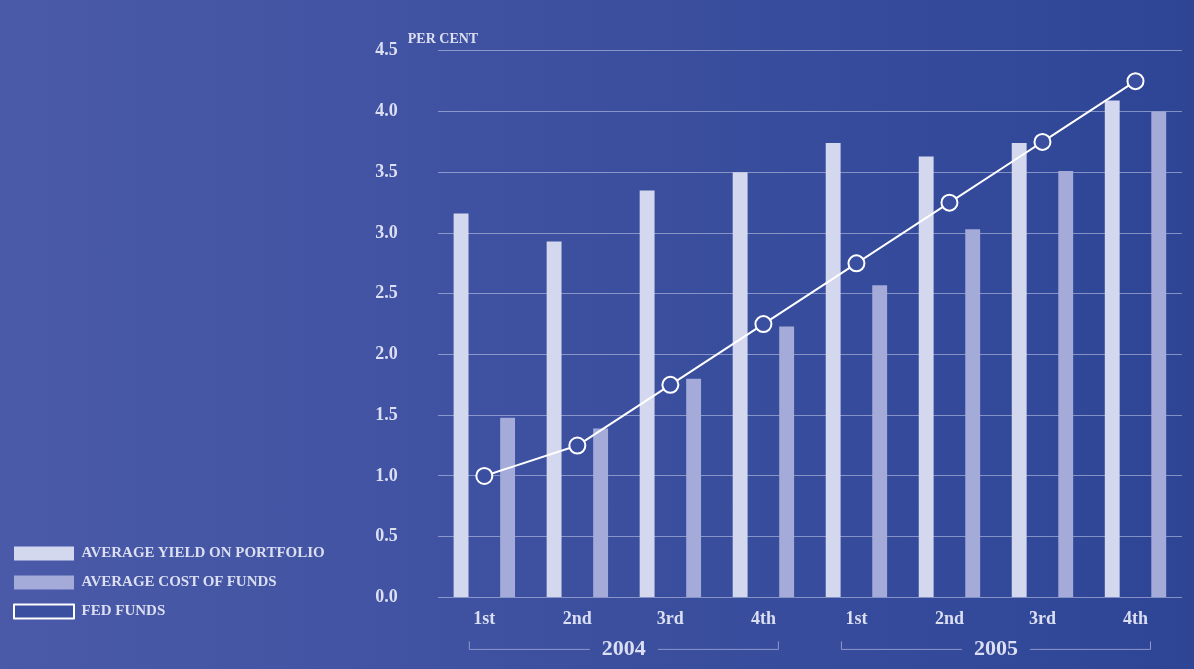 The image size is (1194, 669). Describe the element at coordinates (443, 39) in the screenshot. I see `y-axis-title: PER CENT` at that location.